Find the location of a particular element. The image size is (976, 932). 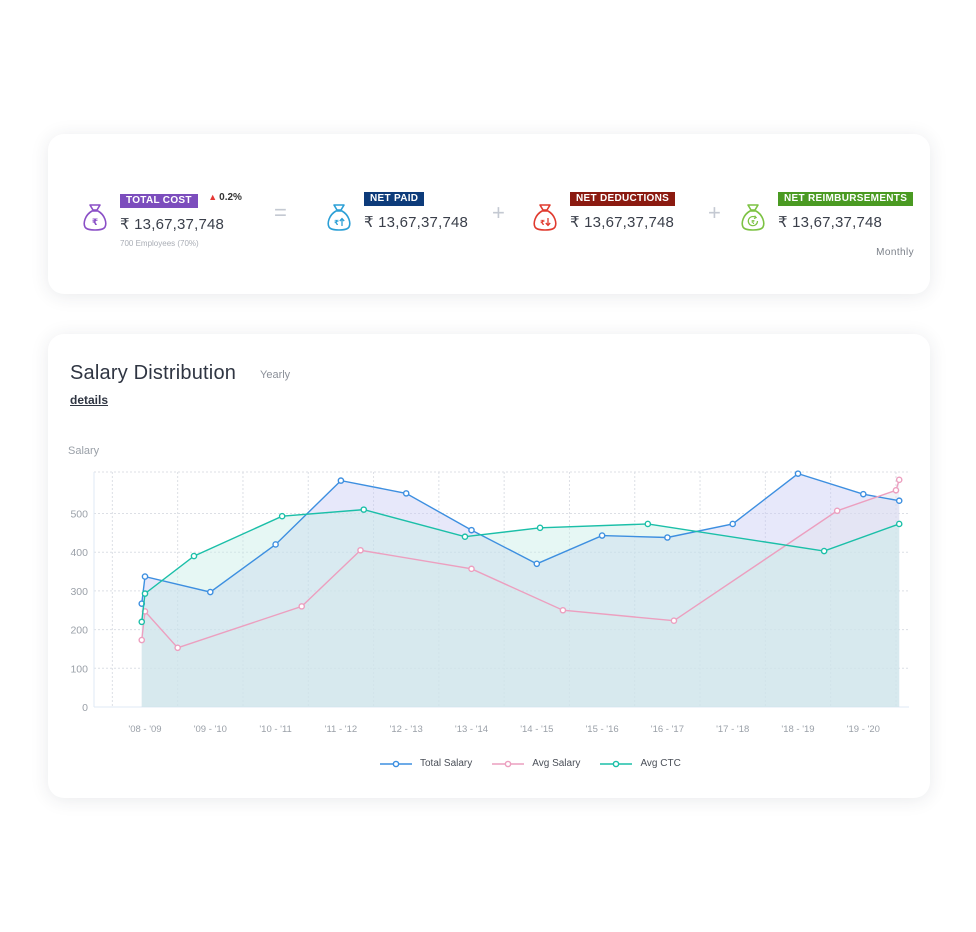

legend-label: Avg CTC is located at coordinates (660, 763).